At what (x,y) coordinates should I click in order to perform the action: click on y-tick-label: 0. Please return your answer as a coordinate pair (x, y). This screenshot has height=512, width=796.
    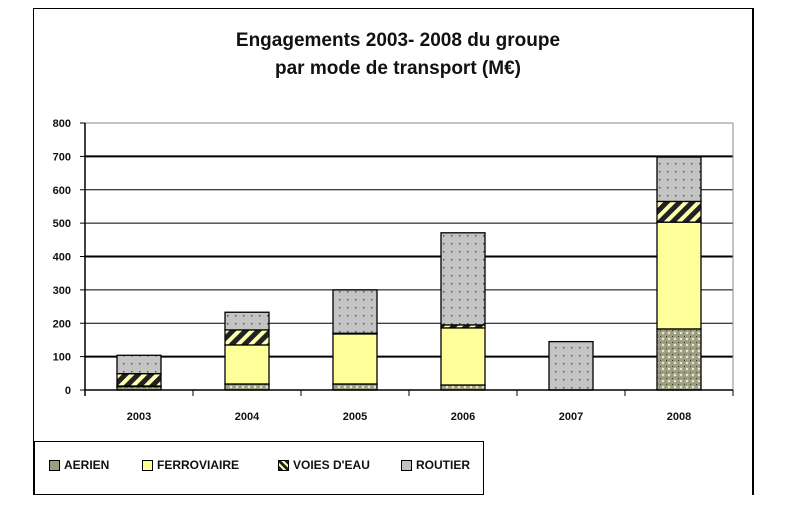
    Looking at the image, I should click on (68, 391).